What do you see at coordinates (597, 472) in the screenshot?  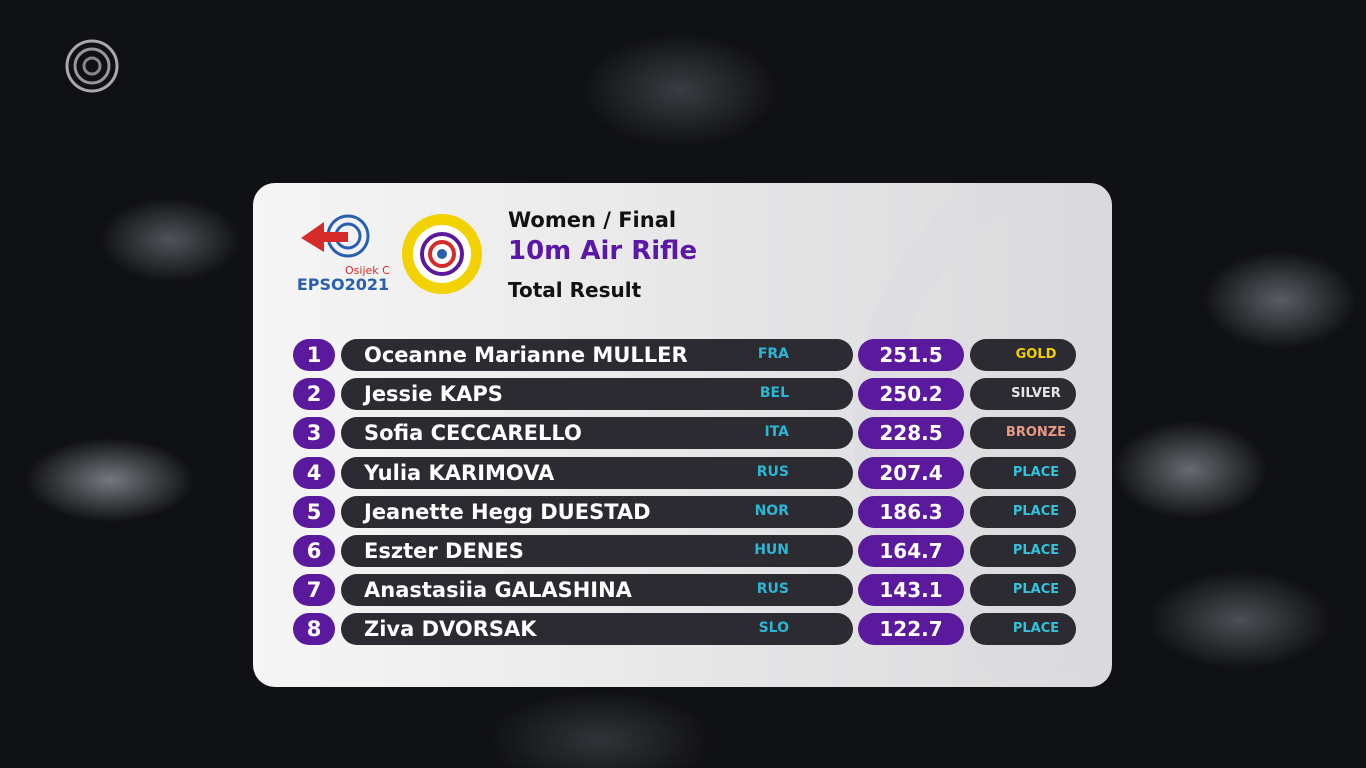 I see `athlete-row: Yulia KARIMOVA` at bounding box center [597, 472].